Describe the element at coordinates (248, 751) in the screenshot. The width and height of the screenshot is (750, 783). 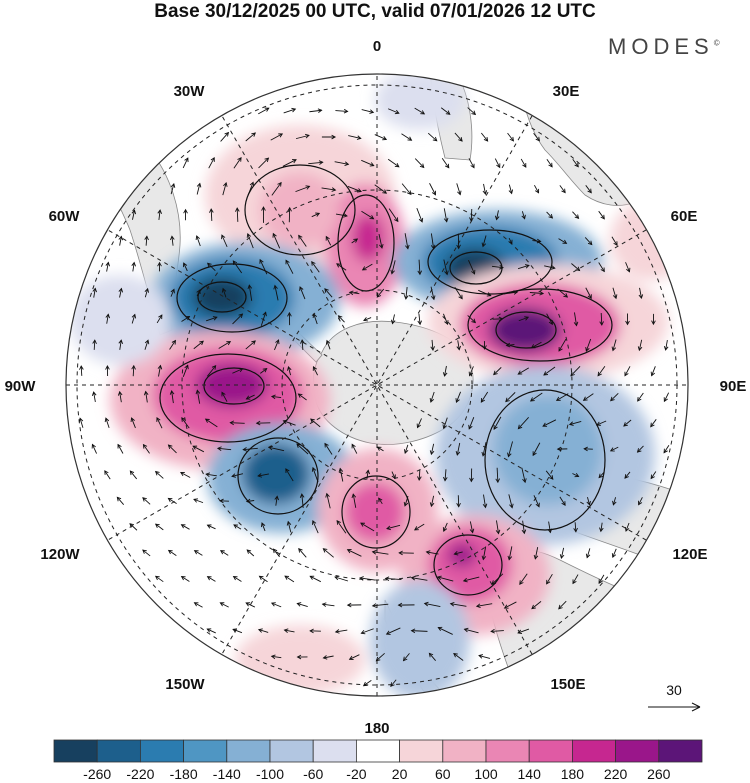
I see `colorbar-swatch` at that location.